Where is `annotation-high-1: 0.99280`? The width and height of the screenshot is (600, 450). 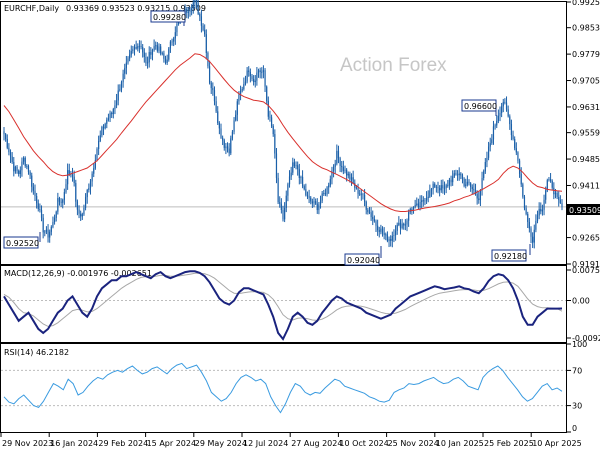 annotation-high-1: 0.99280 is located at coordinates (168, 18).